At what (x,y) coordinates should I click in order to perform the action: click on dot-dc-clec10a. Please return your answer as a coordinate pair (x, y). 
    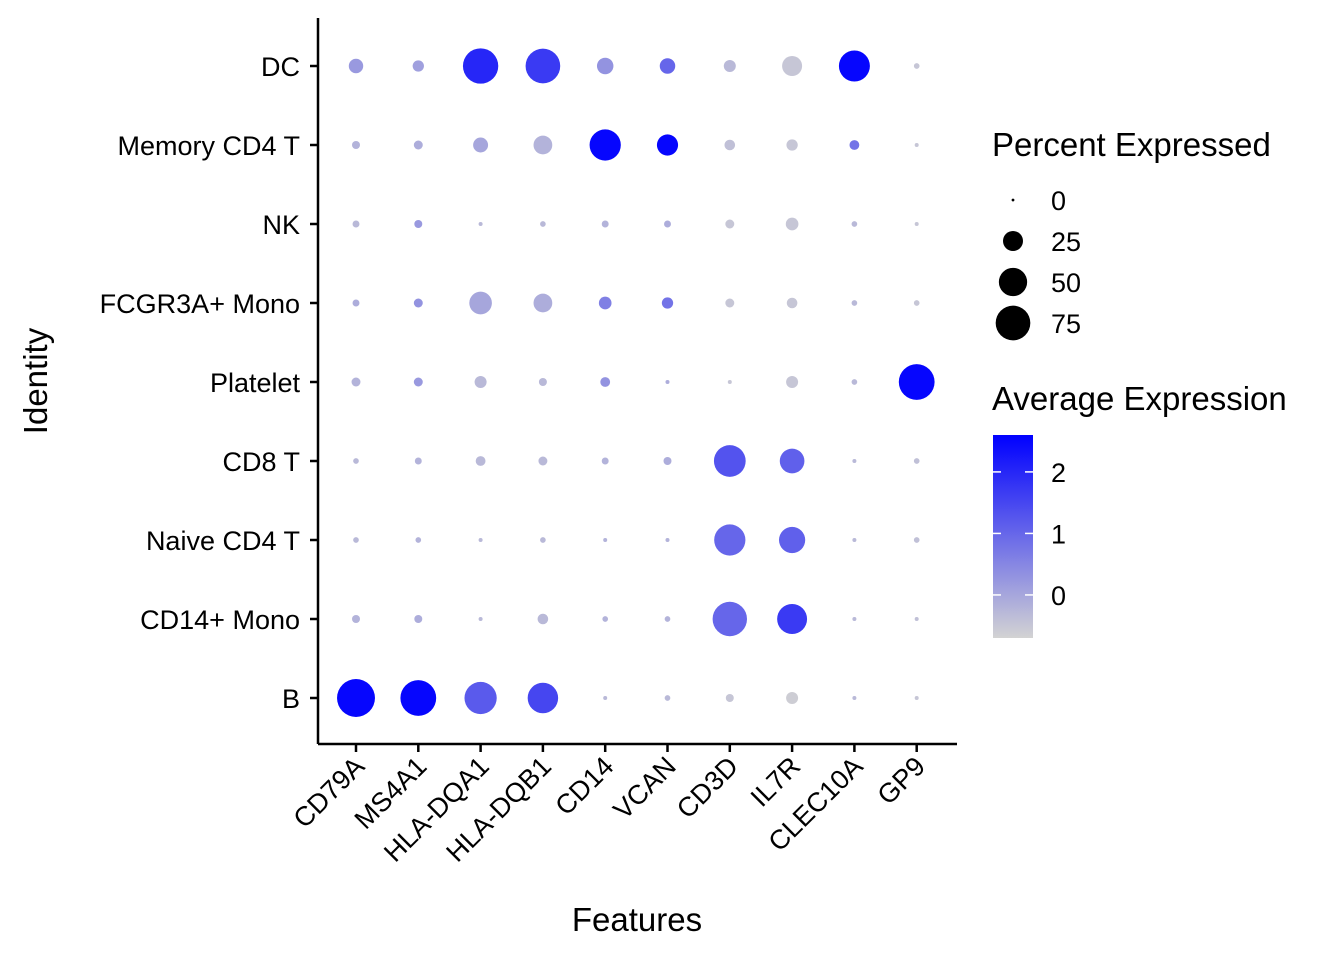
    Looking at the image, I should click on (854, 66).